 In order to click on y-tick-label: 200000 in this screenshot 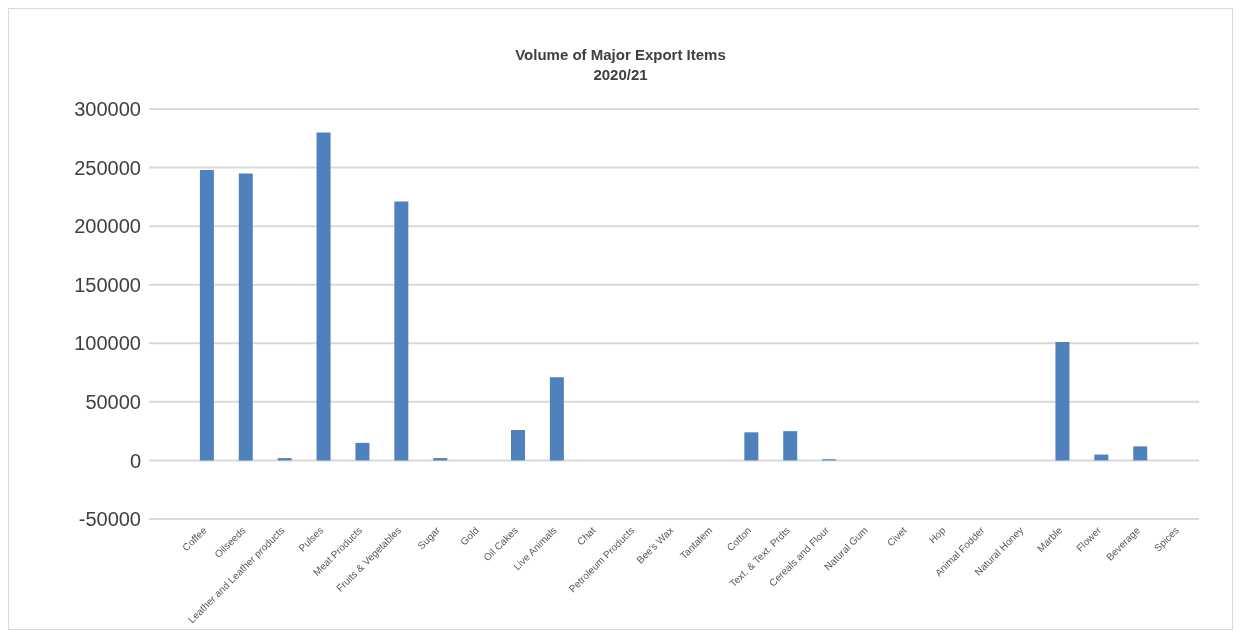, I will do `click(107, 226)`.